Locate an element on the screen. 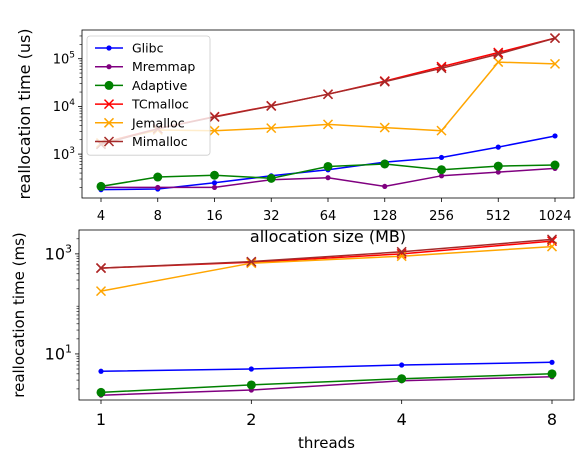  series-line-mimalloc is located at coordinates (326, 253).